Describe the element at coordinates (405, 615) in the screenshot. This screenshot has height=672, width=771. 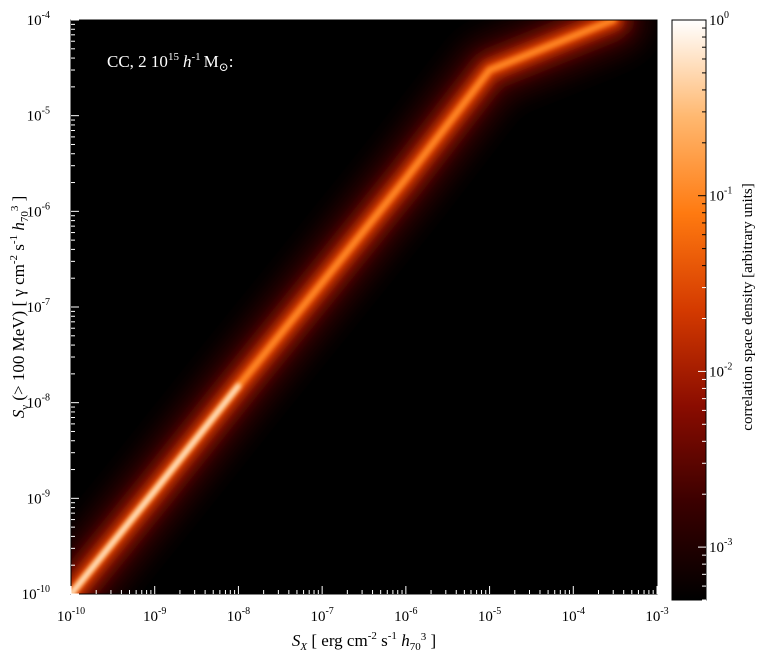
I see `x-tick-label: 10⁻⁶` at that location.